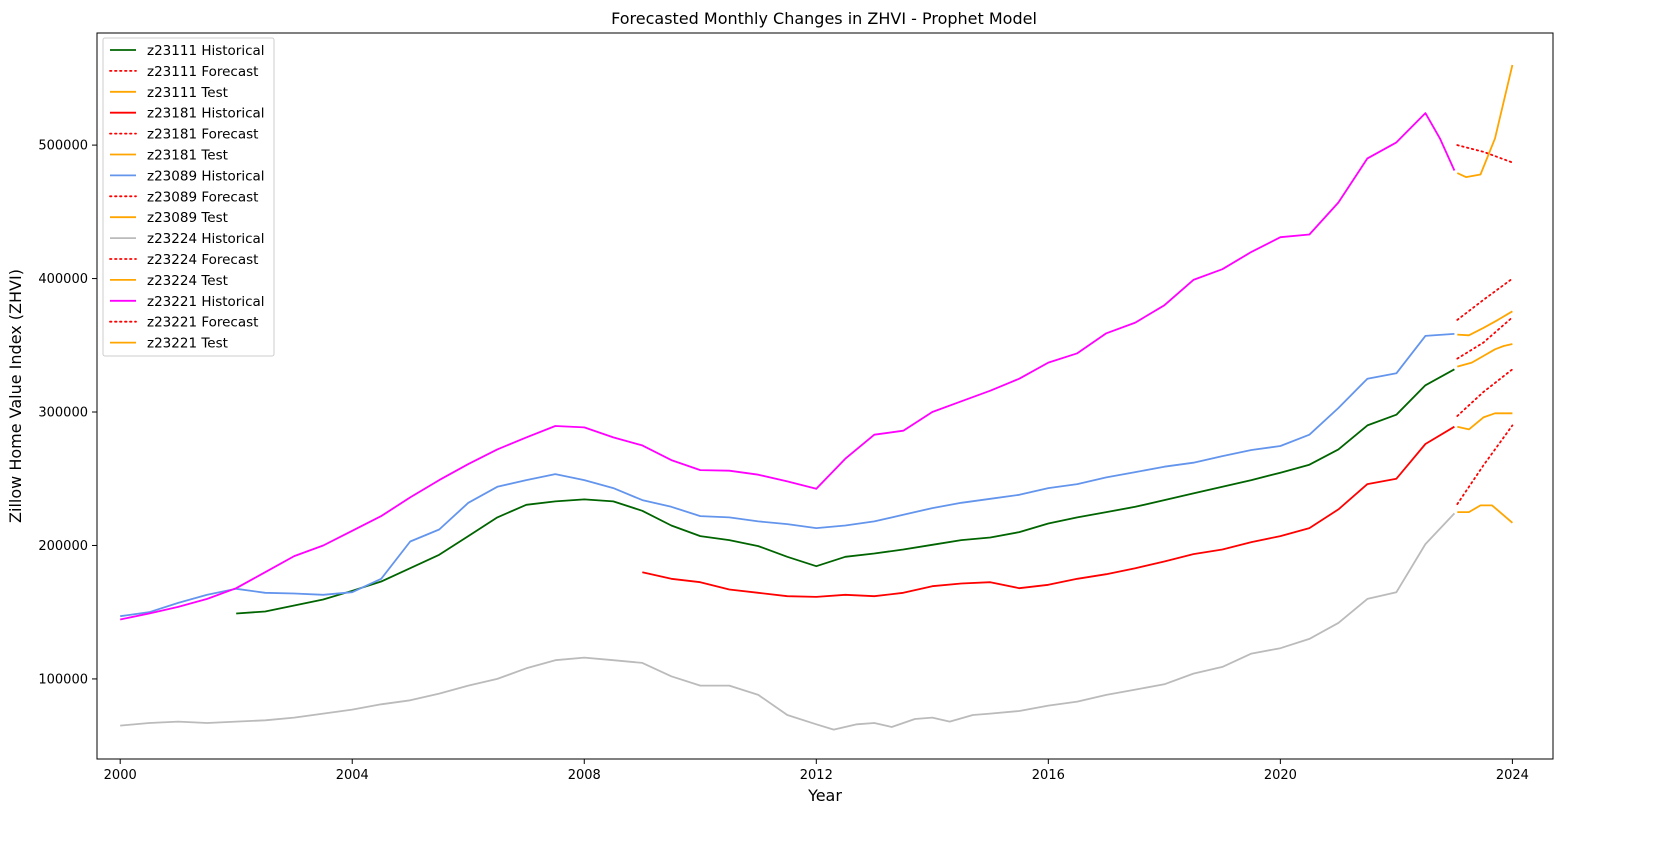 The width and height of the screenshot is (1655, 863). Describe the element at coordinates (1485, 464) in the screenshot. I see `series-line-z23224-forecast` at that location.